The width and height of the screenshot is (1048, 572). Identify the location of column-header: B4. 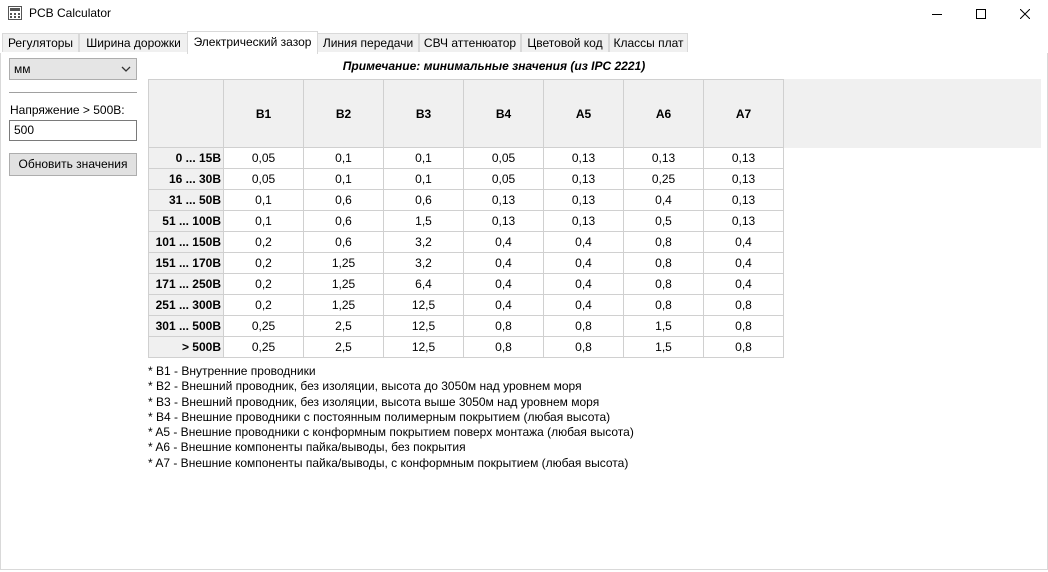
(503, 113).